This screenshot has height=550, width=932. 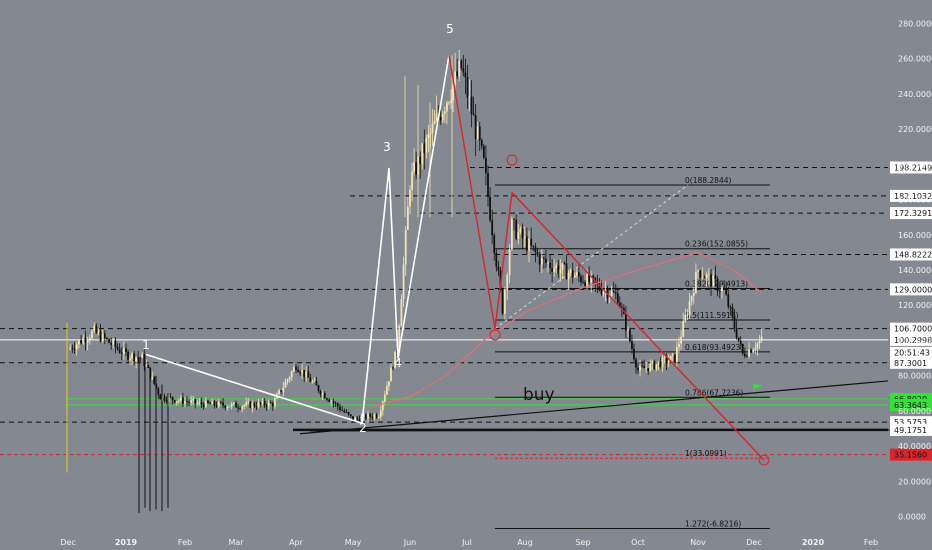 I want to click on price-label: 87.3001, so click(x=910, y=363).